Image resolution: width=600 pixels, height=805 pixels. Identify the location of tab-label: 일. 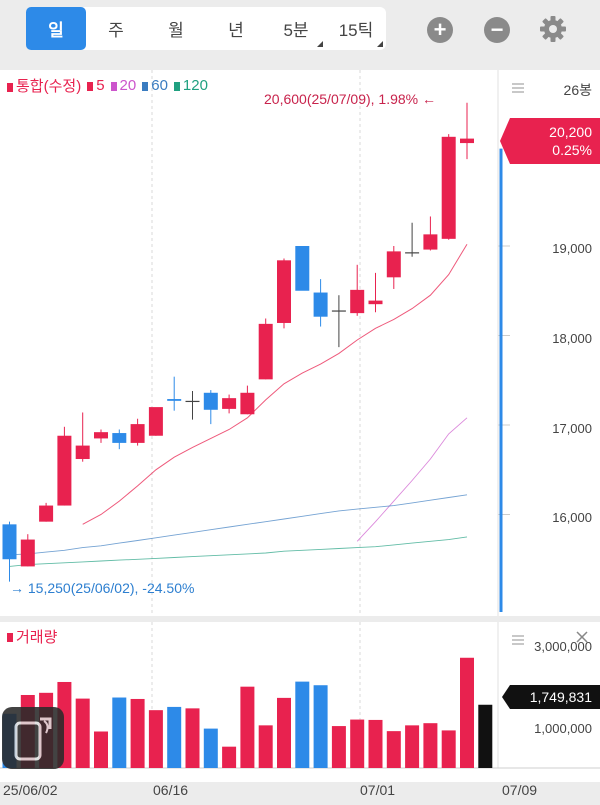
(56, 30).